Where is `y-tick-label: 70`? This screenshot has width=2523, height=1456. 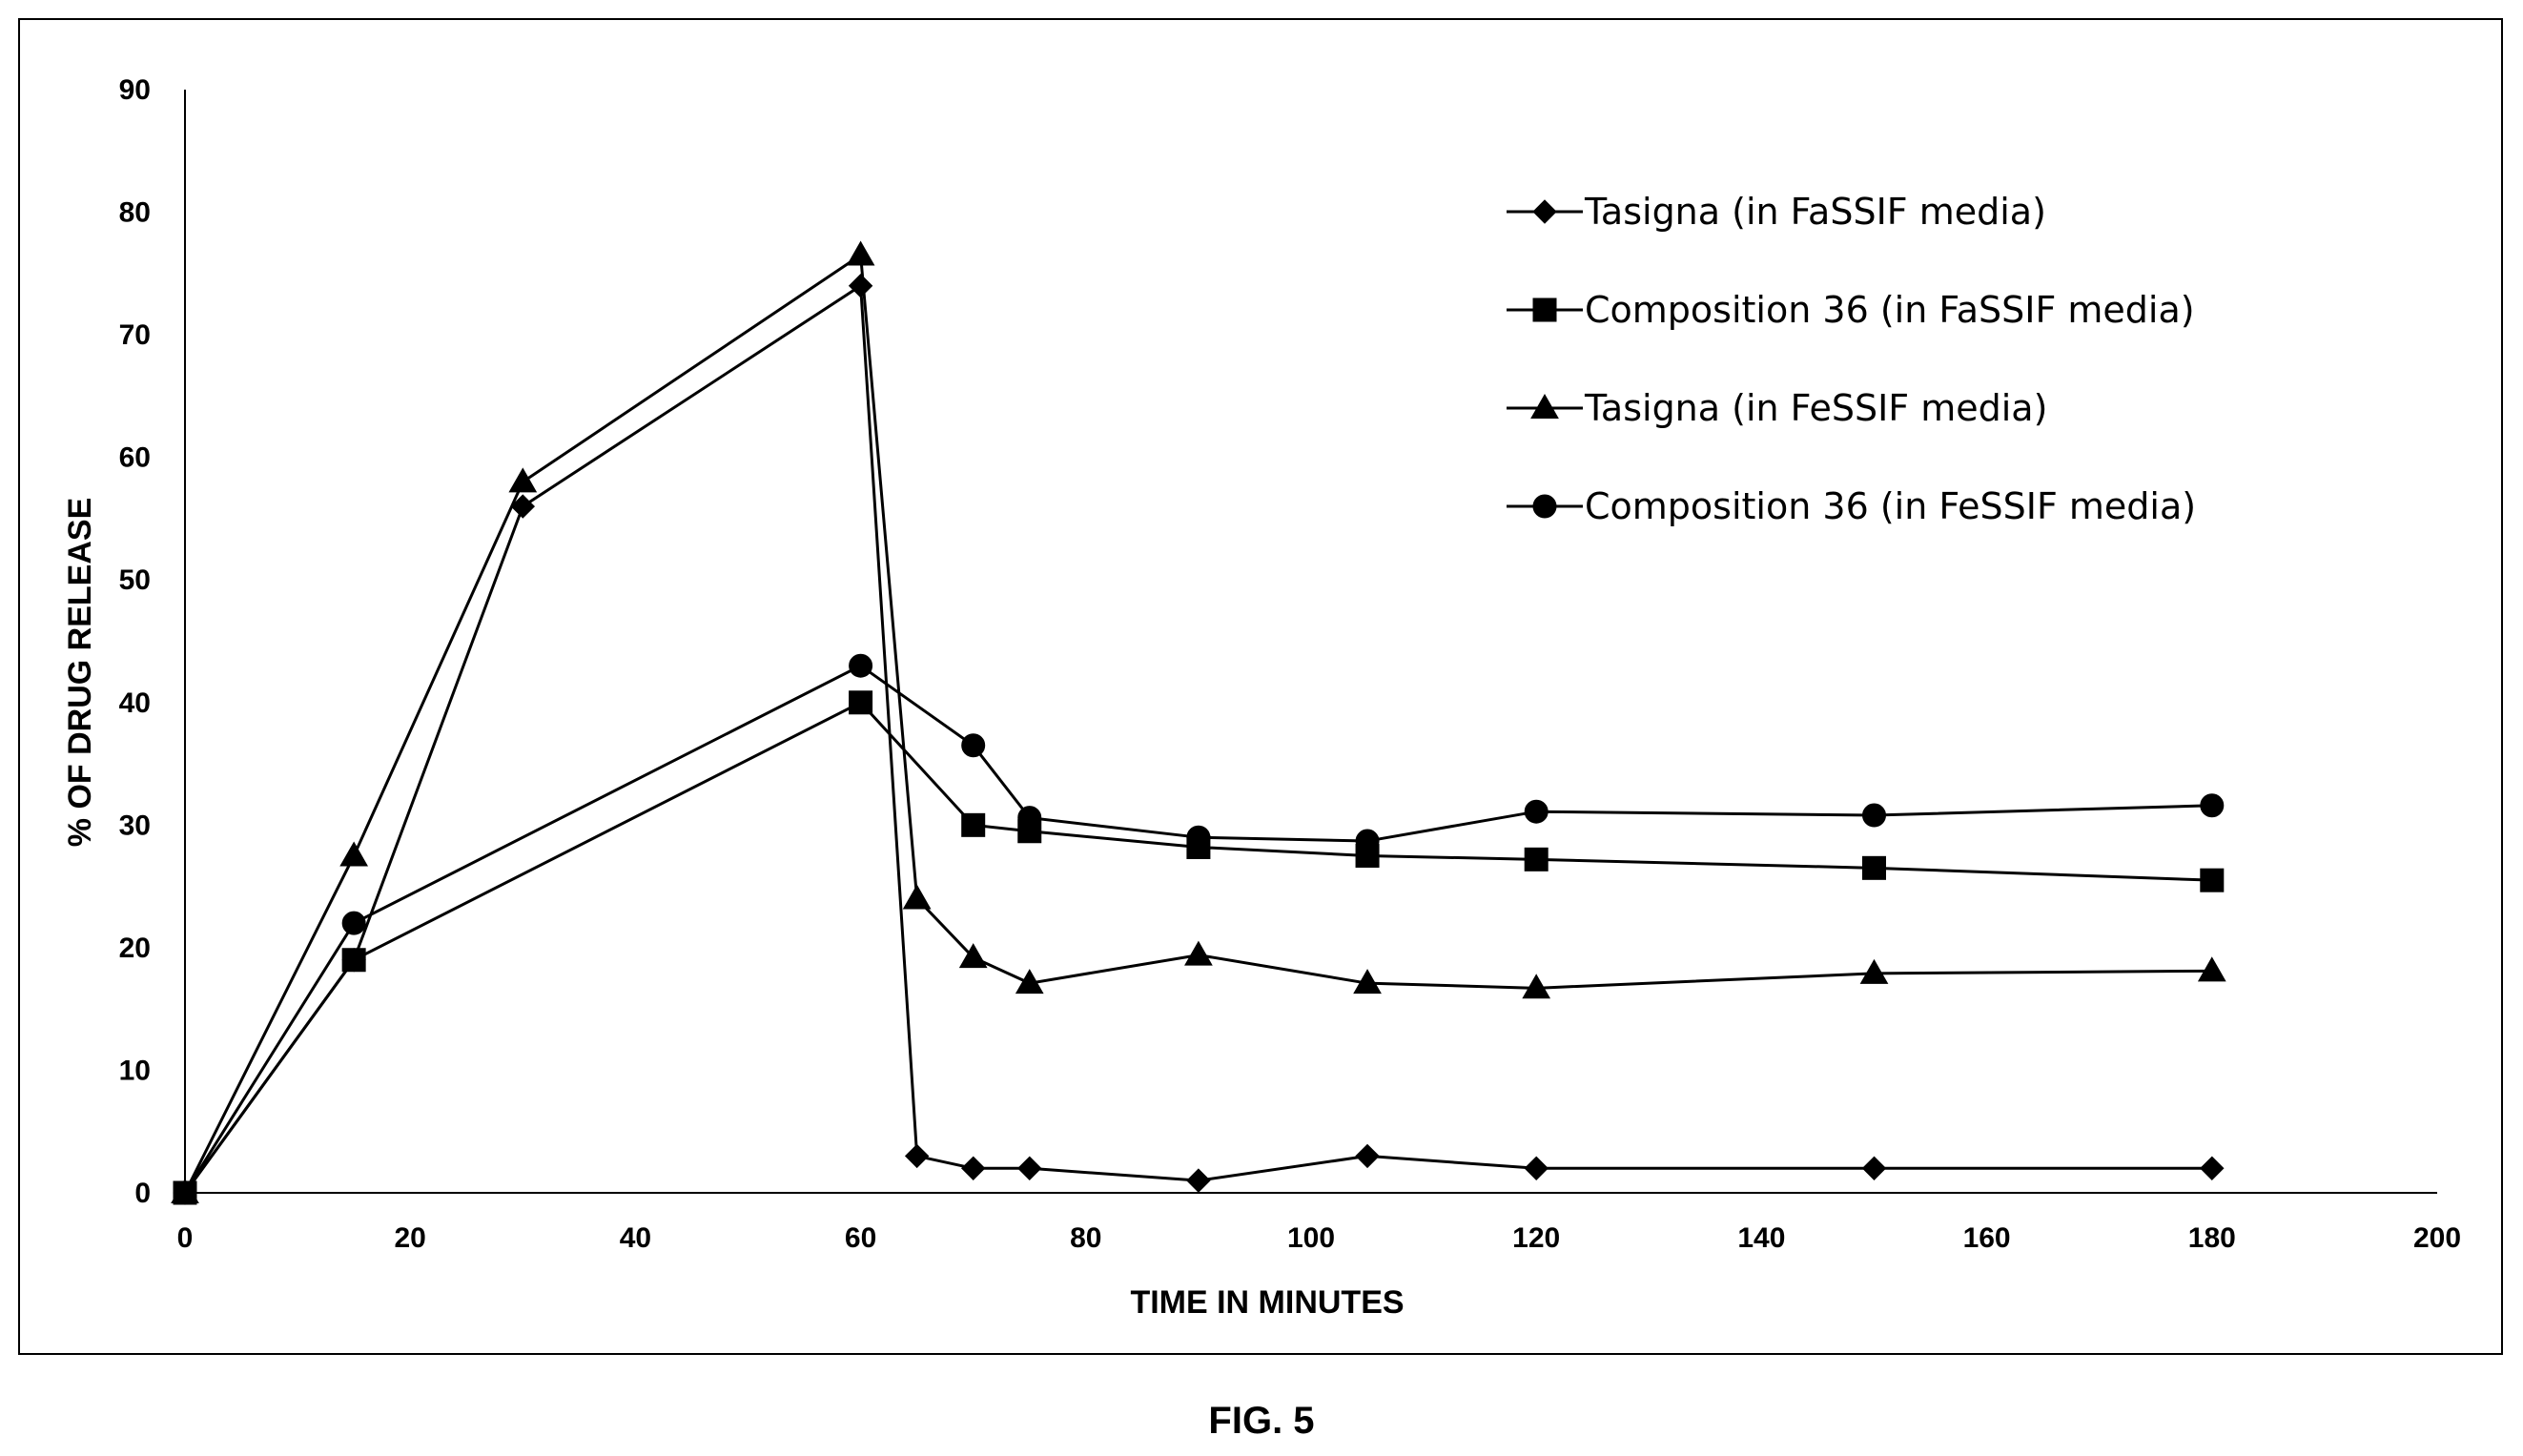 y-tick-label: 70 is located at coordinates (135, 335).